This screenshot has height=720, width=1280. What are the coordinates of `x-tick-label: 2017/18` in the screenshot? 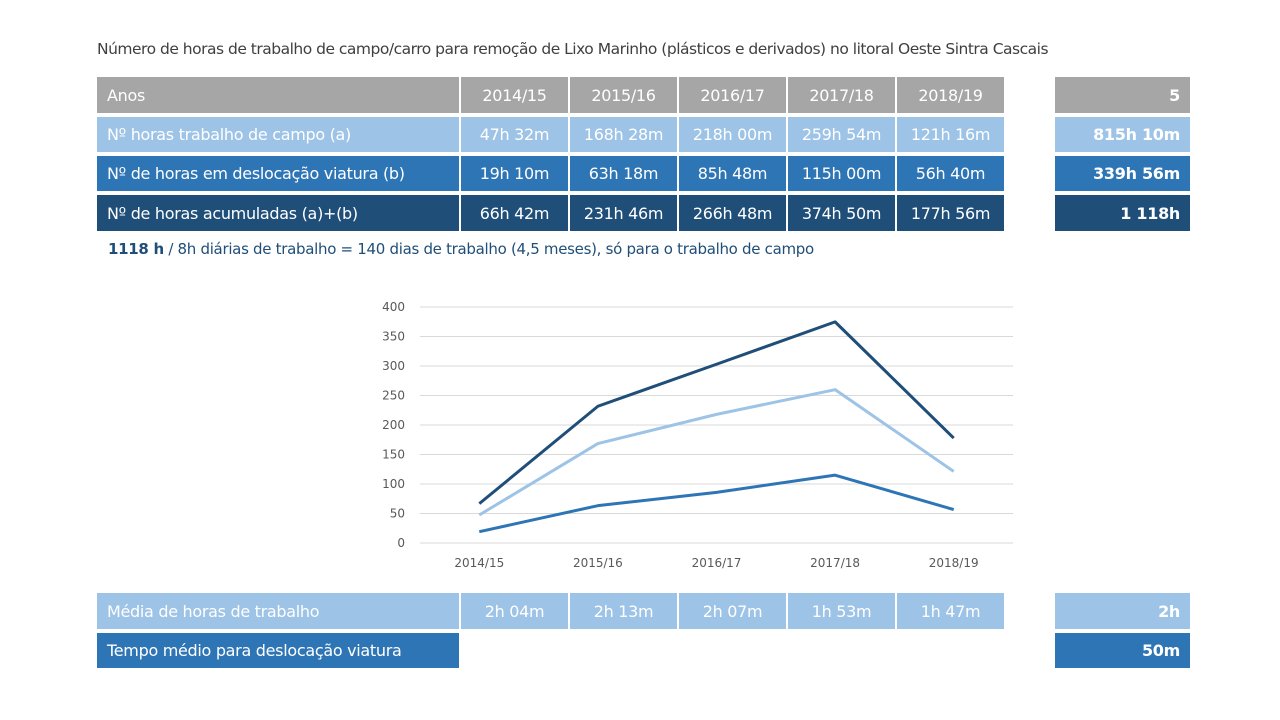 It's located at (835, 563).